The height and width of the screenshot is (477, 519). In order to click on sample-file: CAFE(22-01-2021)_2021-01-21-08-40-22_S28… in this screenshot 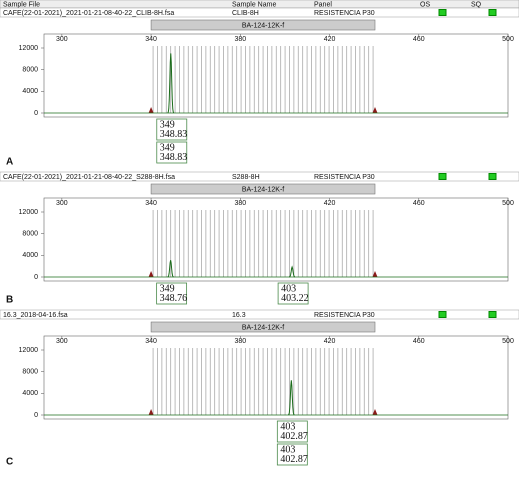, I will do `click(89, 177)`.